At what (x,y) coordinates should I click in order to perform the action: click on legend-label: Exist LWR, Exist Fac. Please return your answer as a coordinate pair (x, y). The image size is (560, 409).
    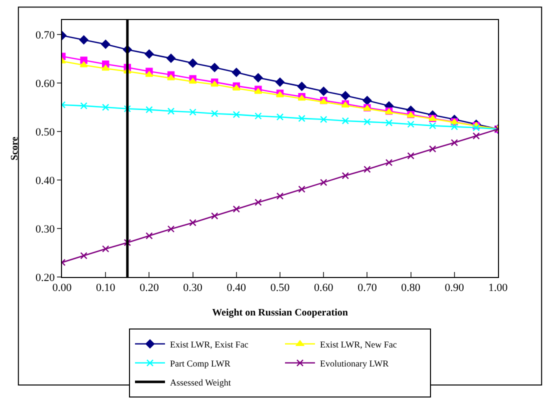
    Looking at the image, I should click on (209, 344).